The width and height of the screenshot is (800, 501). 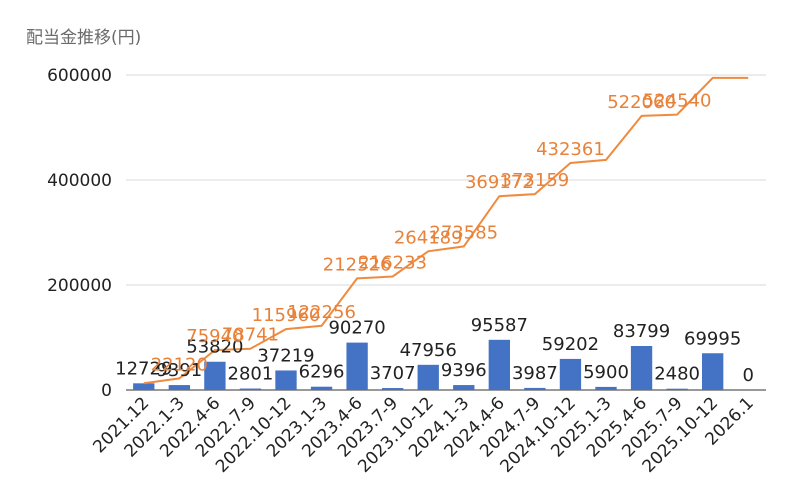 I want to click on line-data-label: 216233, so click(x=392, y=262).